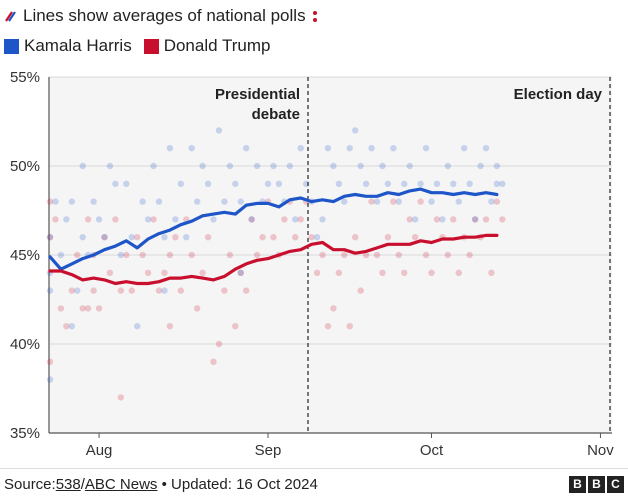 Image resolution: width=628 pixels, height=499 pixels. Describe the element at coordinates (121, 484) in the screenshot. I see `source-link-abc: ABC News` at that location.